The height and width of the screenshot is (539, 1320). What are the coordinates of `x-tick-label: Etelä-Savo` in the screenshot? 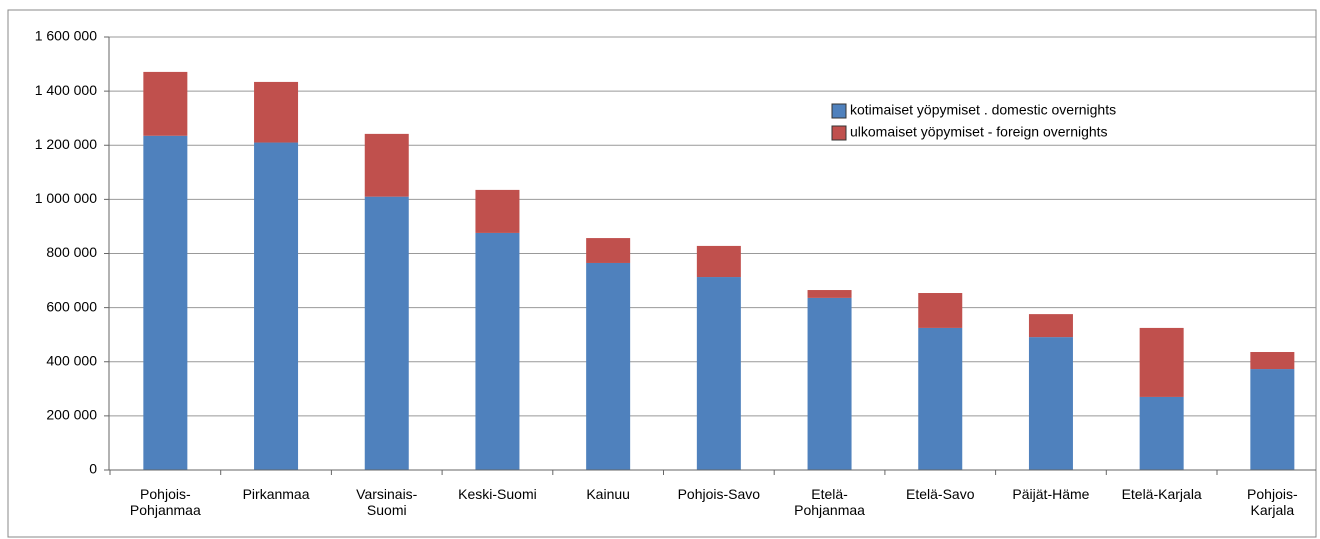 It's located at (940, 494).